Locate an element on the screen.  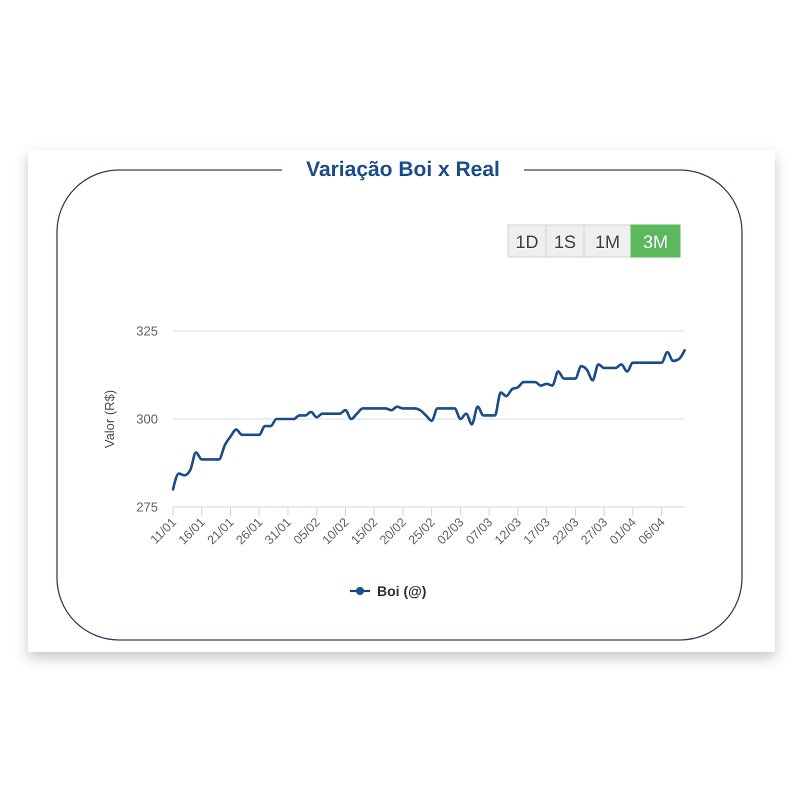
legend-label: Boi (@) is located at coordinates (401, 591).